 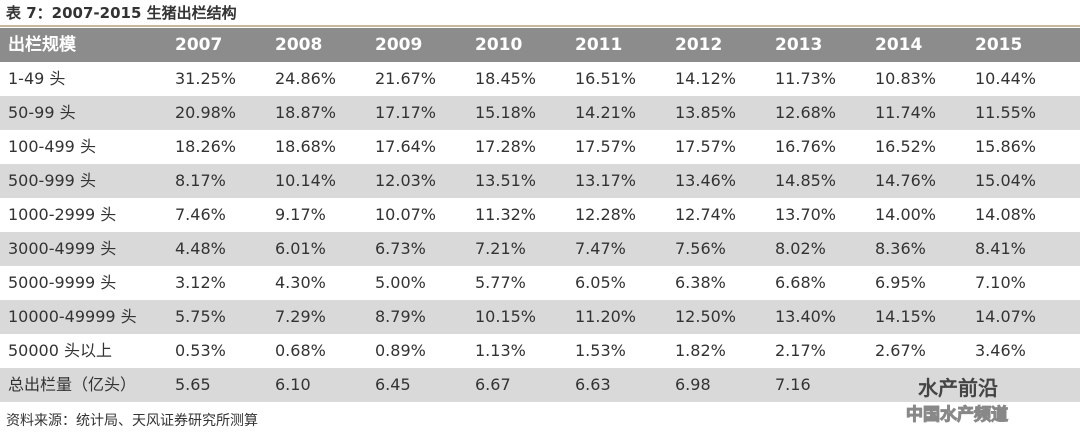 What do you see at coordinates (42, 45) in the screenshot?
I see `column-header: 出栏规模` at bounding box center [42, 45].